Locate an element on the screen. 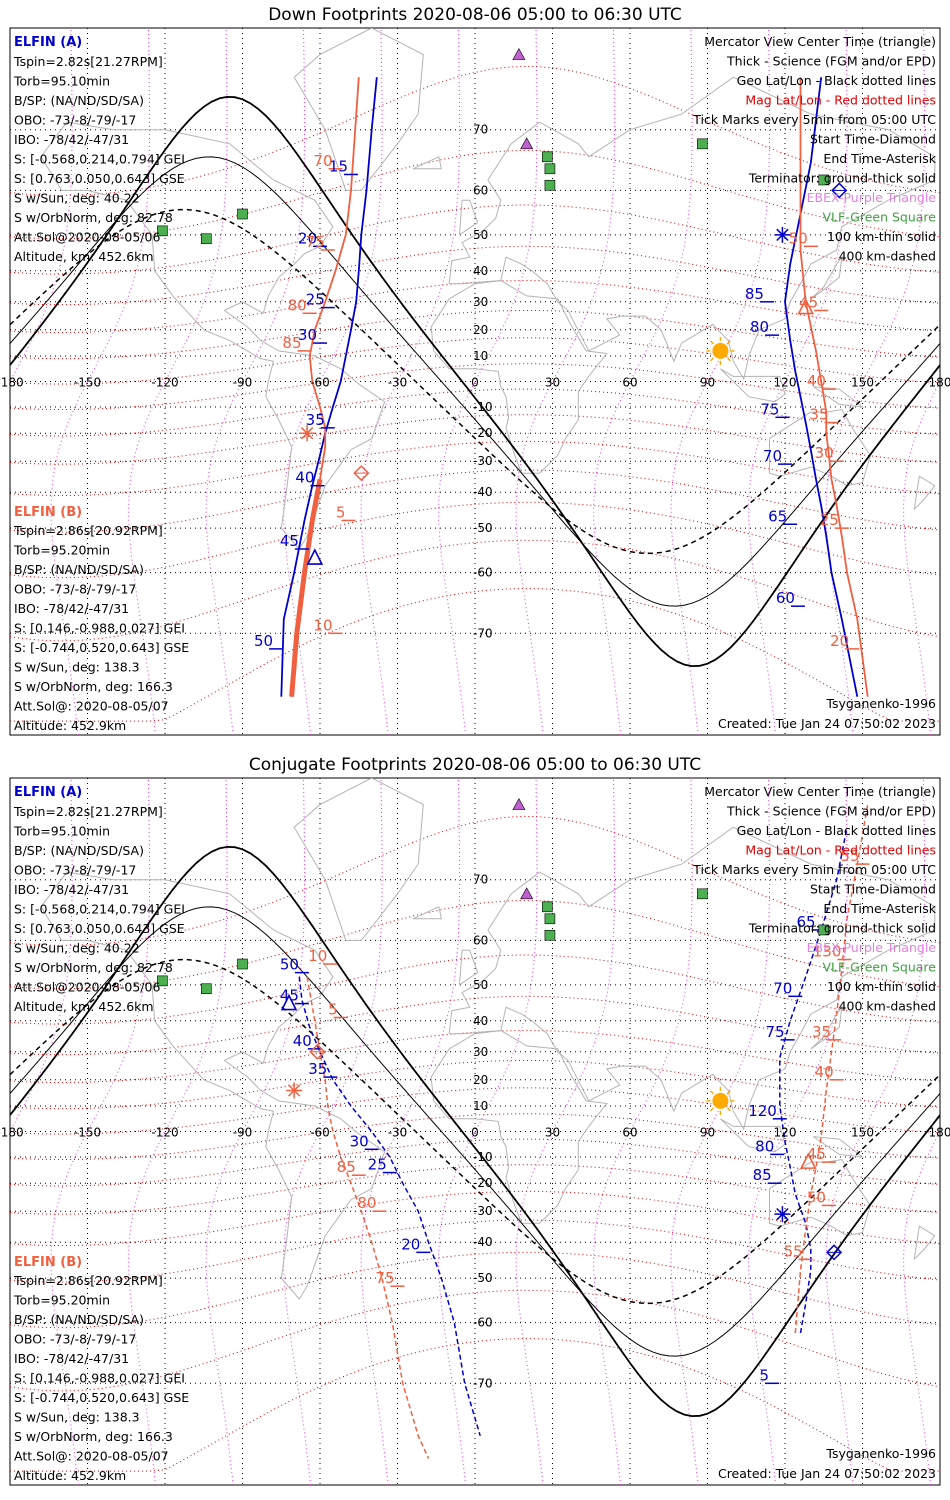 The height and width of the screenshot is (1500, 950). elfin-b-time-label: 10 is located at coordinates (317, 956).